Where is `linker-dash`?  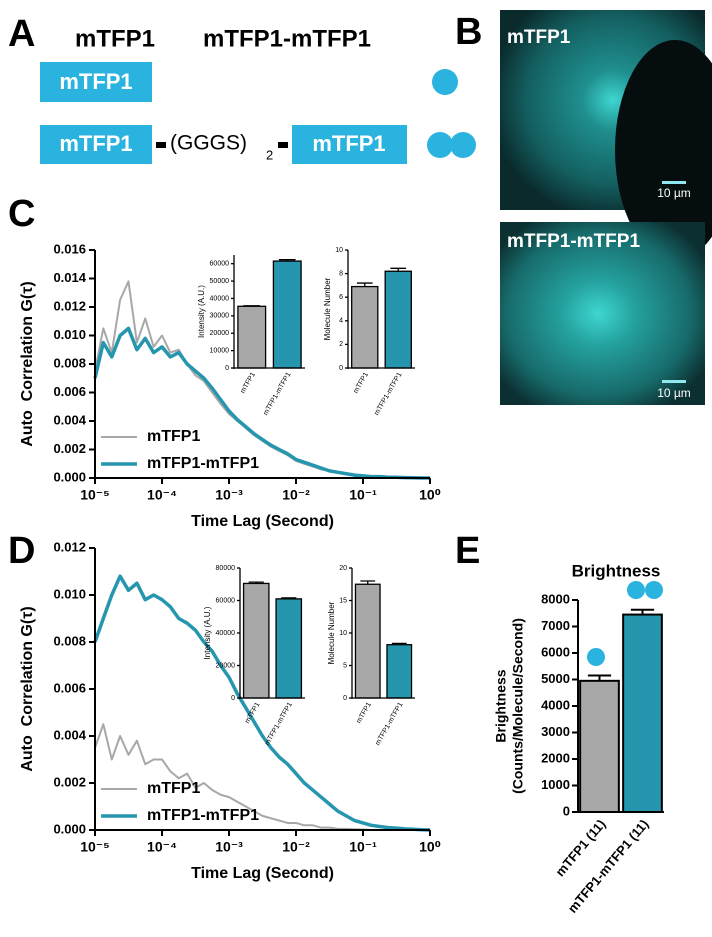 linker-dash is located at coordinates (161, 145).